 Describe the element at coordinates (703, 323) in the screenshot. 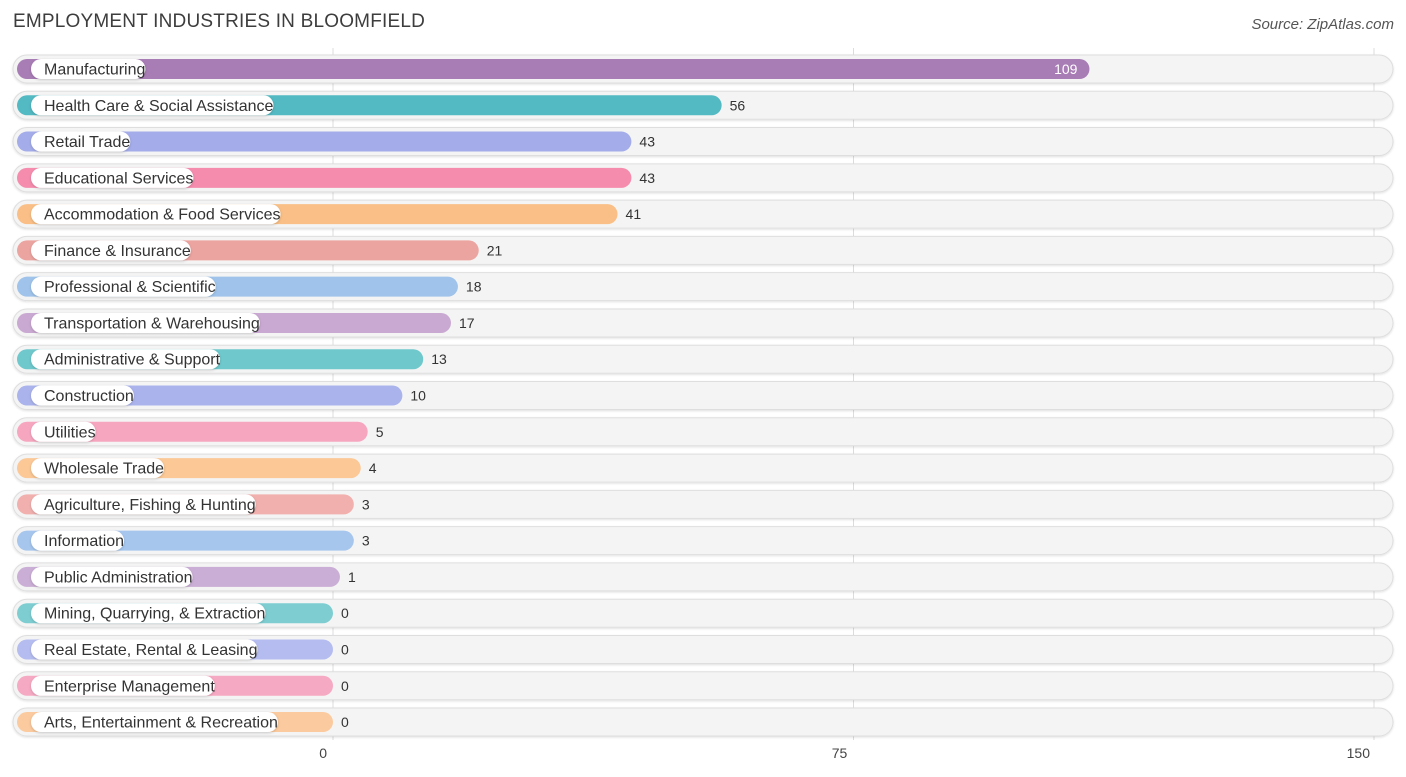

I see `bar-row: Transportation & Warehousing 17` at that location.